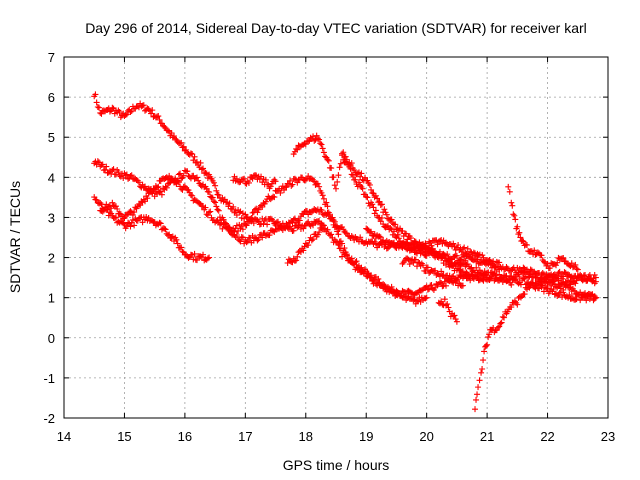 This screenshot has height=480, width=640. What do you see at coordinates (124, 436) in the screenshot?
I see `x-tick-label: 15` at bounding box center [124, 436].